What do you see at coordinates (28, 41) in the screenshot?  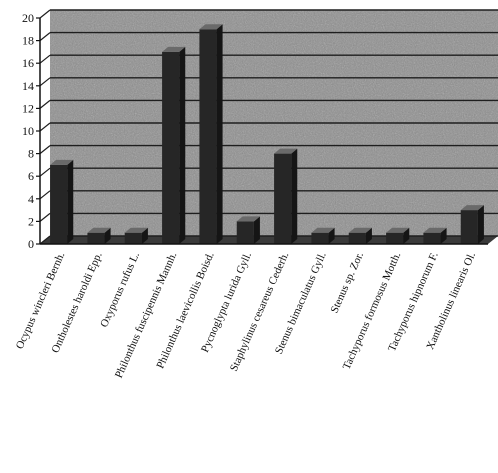 I see `y-tick-label: 18` at bounding box center [28, 41].